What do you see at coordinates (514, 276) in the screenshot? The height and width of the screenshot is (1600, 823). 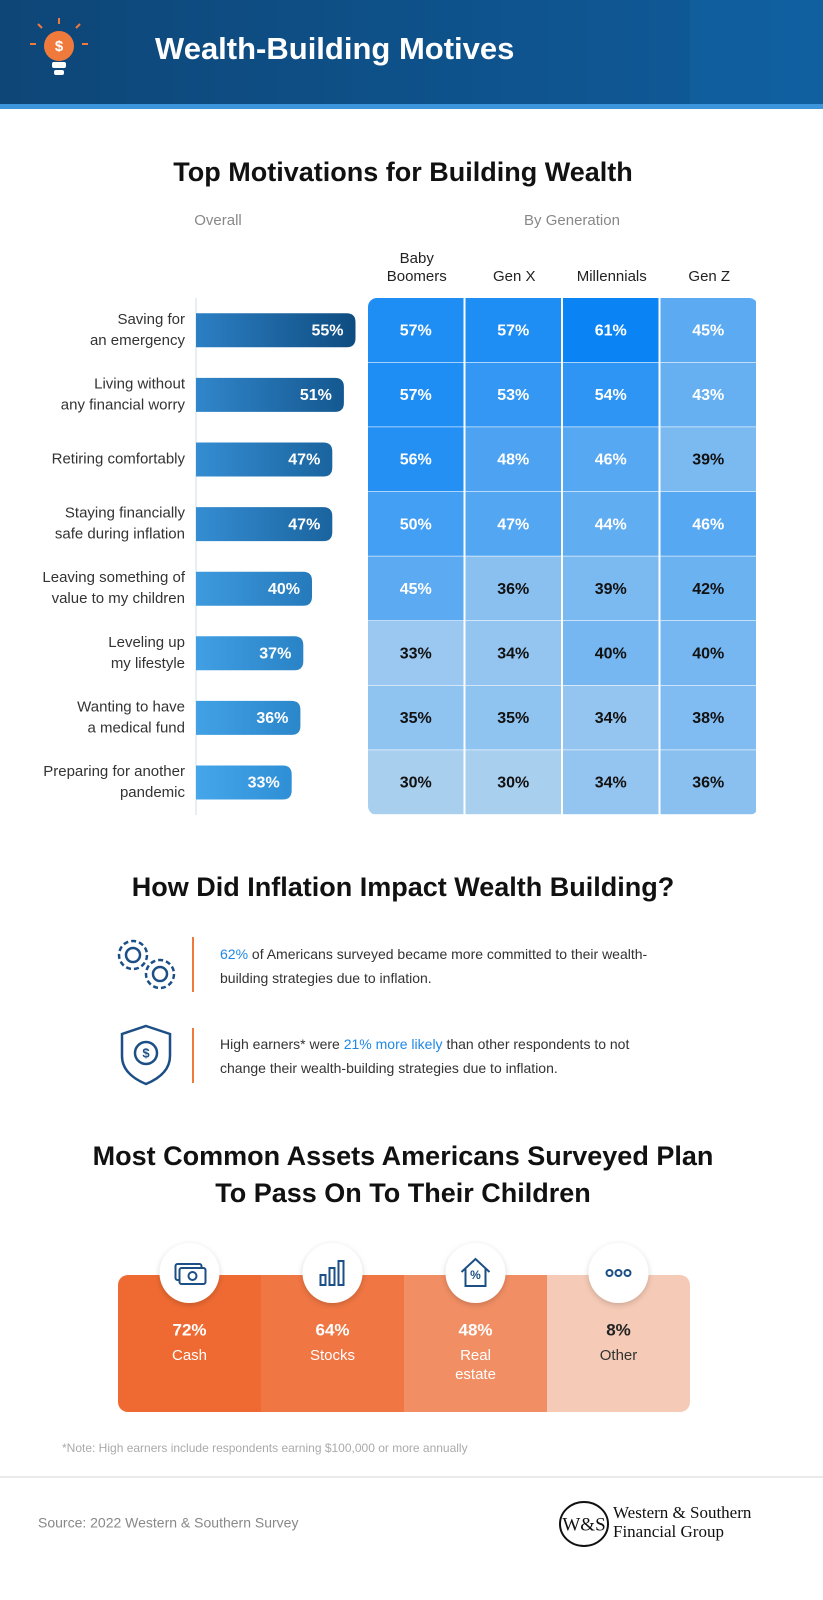 I see `generation-label: Gen X` at bounding box center [514, 276].